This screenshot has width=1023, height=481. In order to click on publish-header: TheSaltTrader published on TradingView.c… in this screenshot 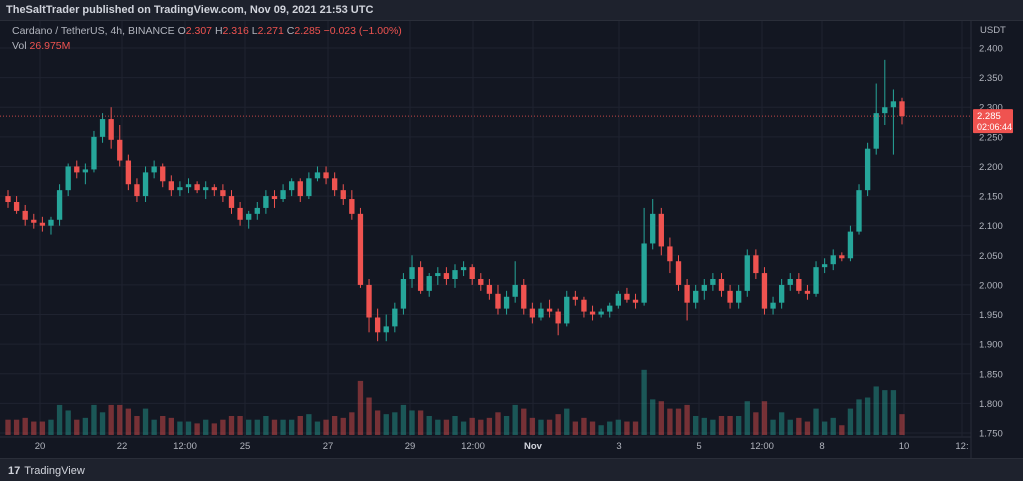, I will do `click(511, 10)`.